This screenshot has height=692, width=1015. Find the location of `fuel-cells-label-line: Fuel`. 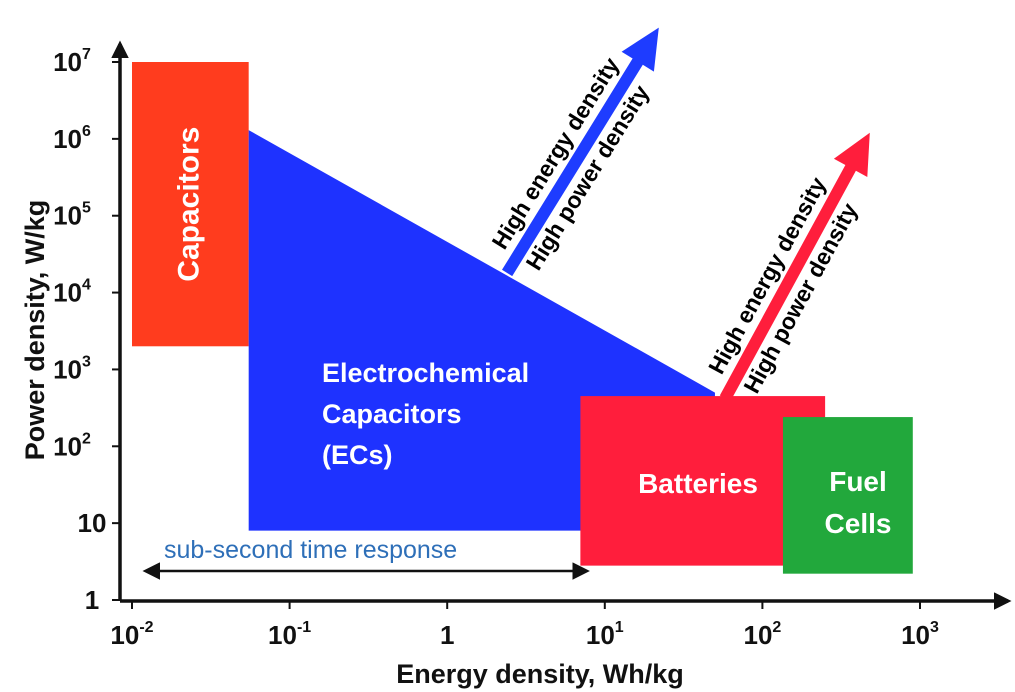

fuel-cells-label-line: Fuel is located at coordinates (858, 481).